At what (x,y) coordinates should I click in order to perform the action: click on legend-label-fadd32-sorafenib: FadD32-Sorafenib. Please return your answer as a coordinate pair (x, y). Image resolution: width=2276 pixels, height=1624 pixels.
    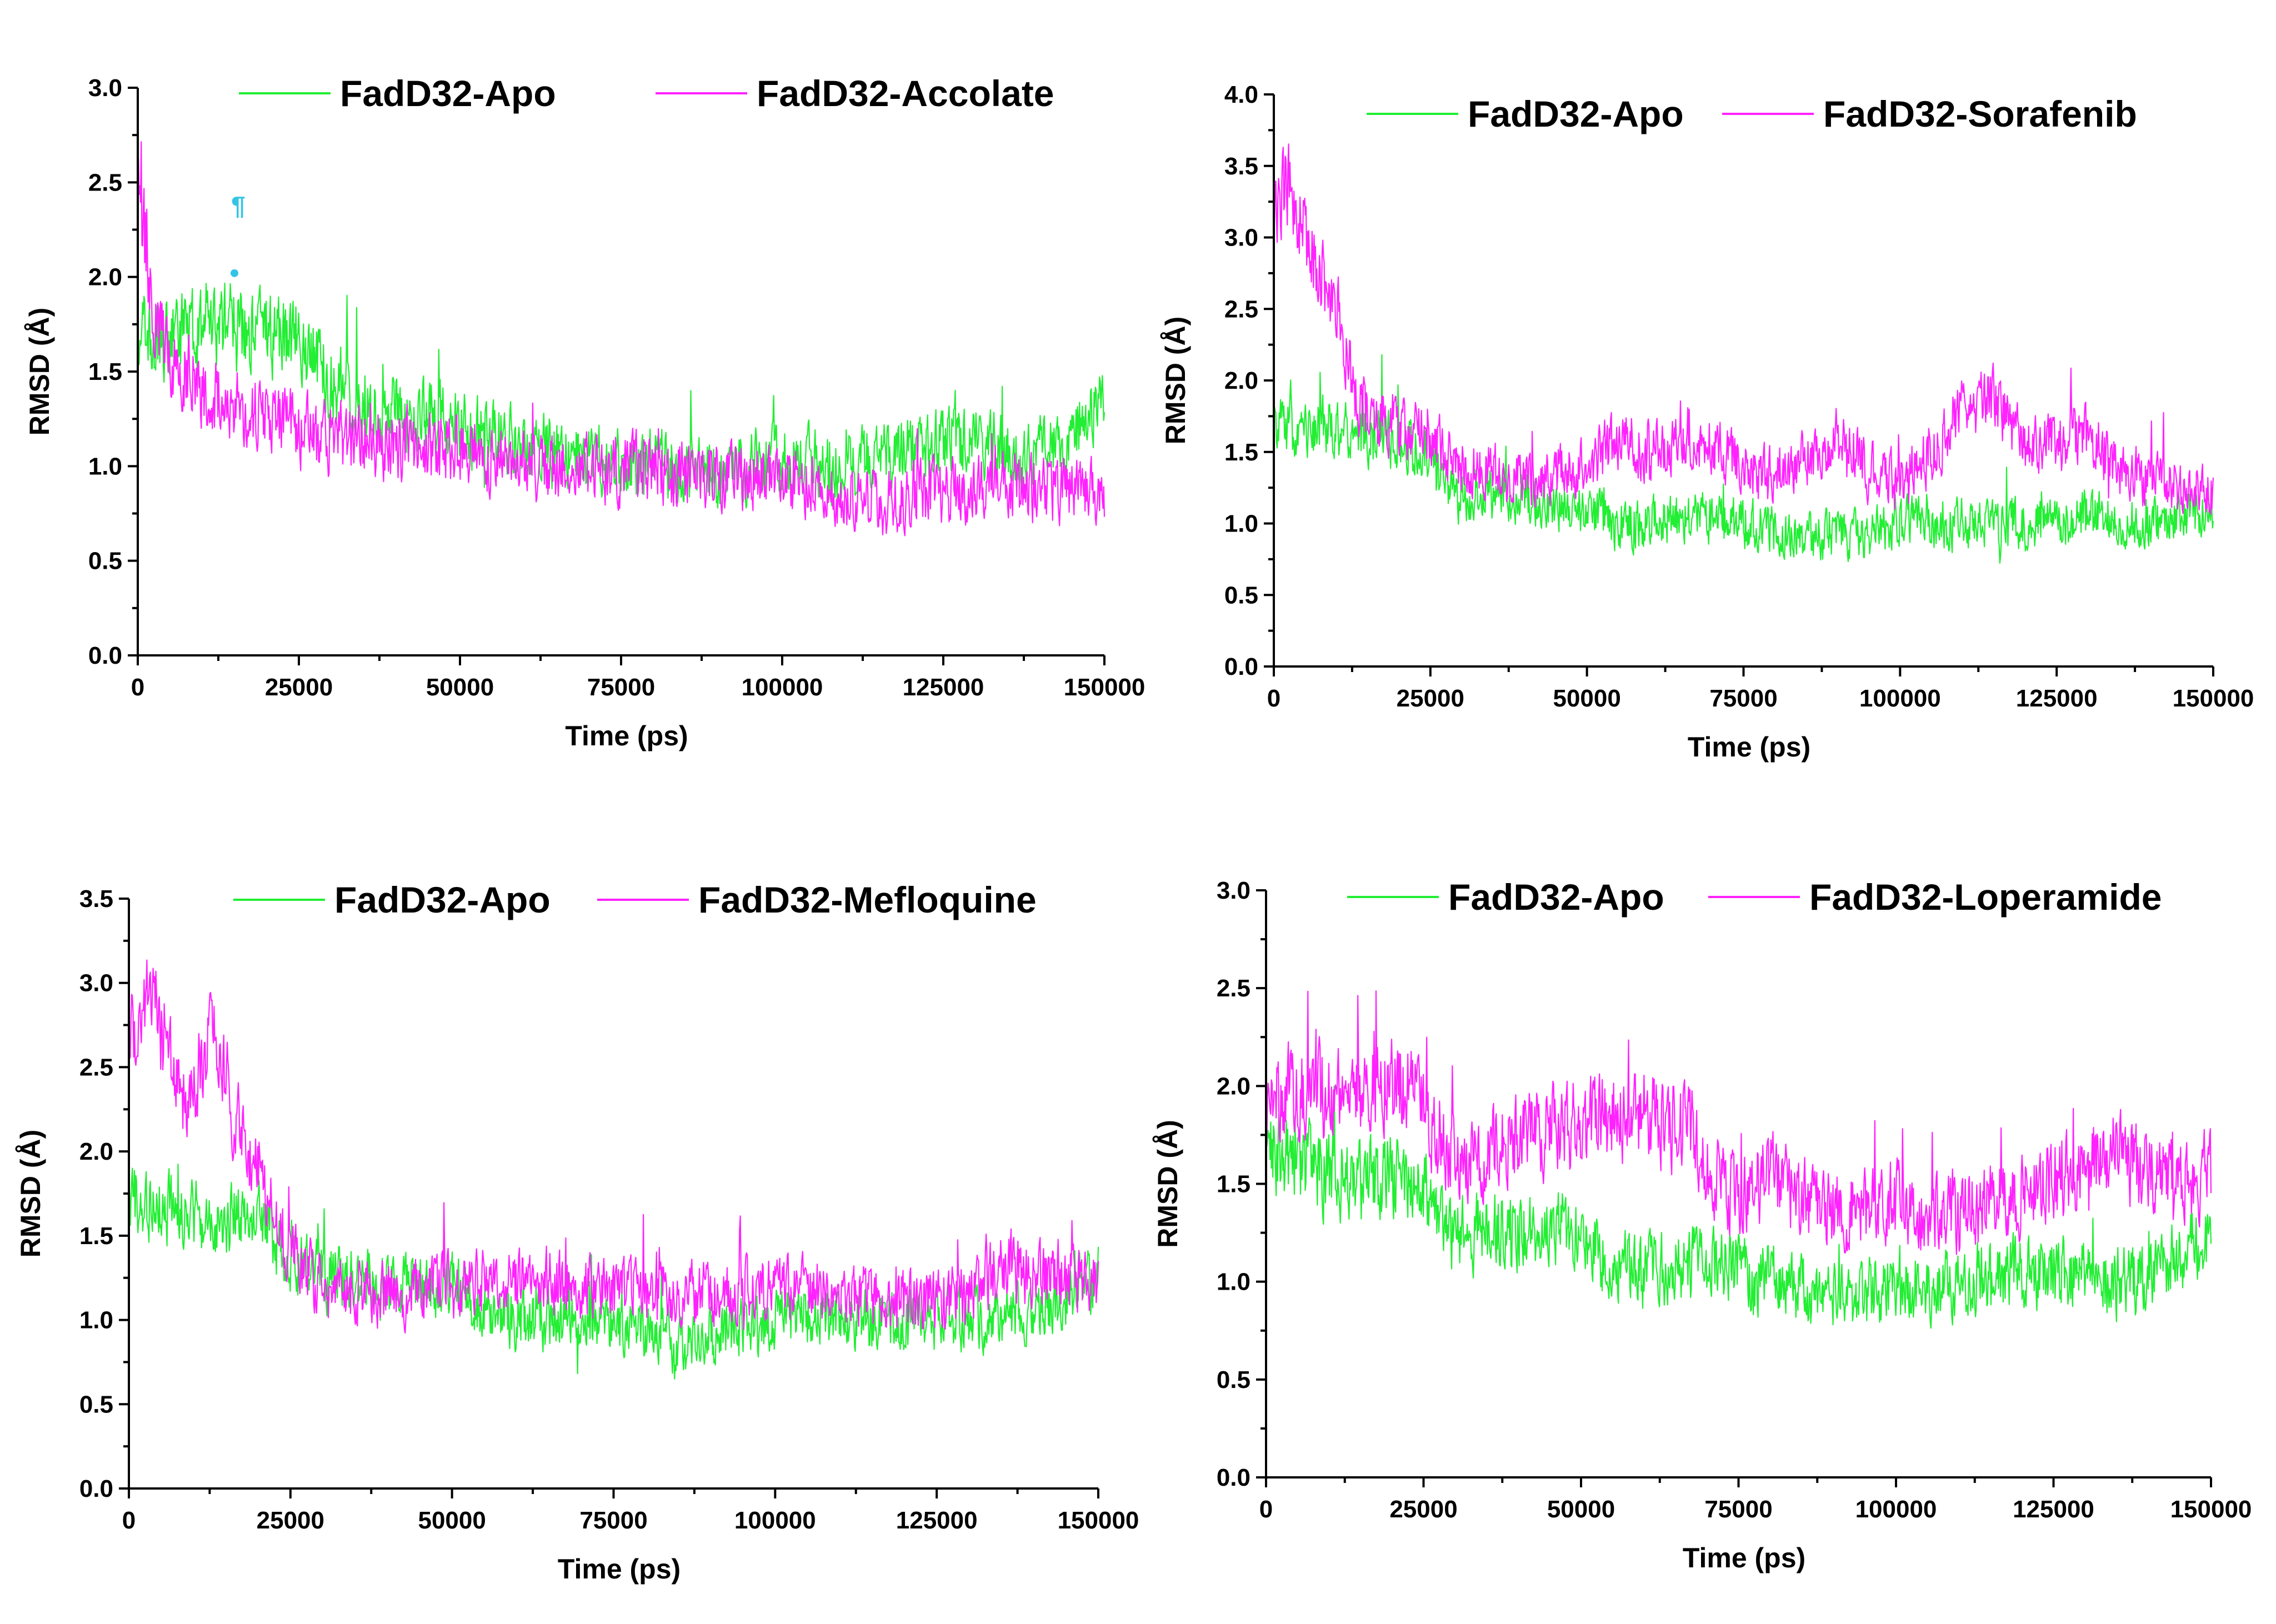
    Looking at the image, I should click on (1980, 113).